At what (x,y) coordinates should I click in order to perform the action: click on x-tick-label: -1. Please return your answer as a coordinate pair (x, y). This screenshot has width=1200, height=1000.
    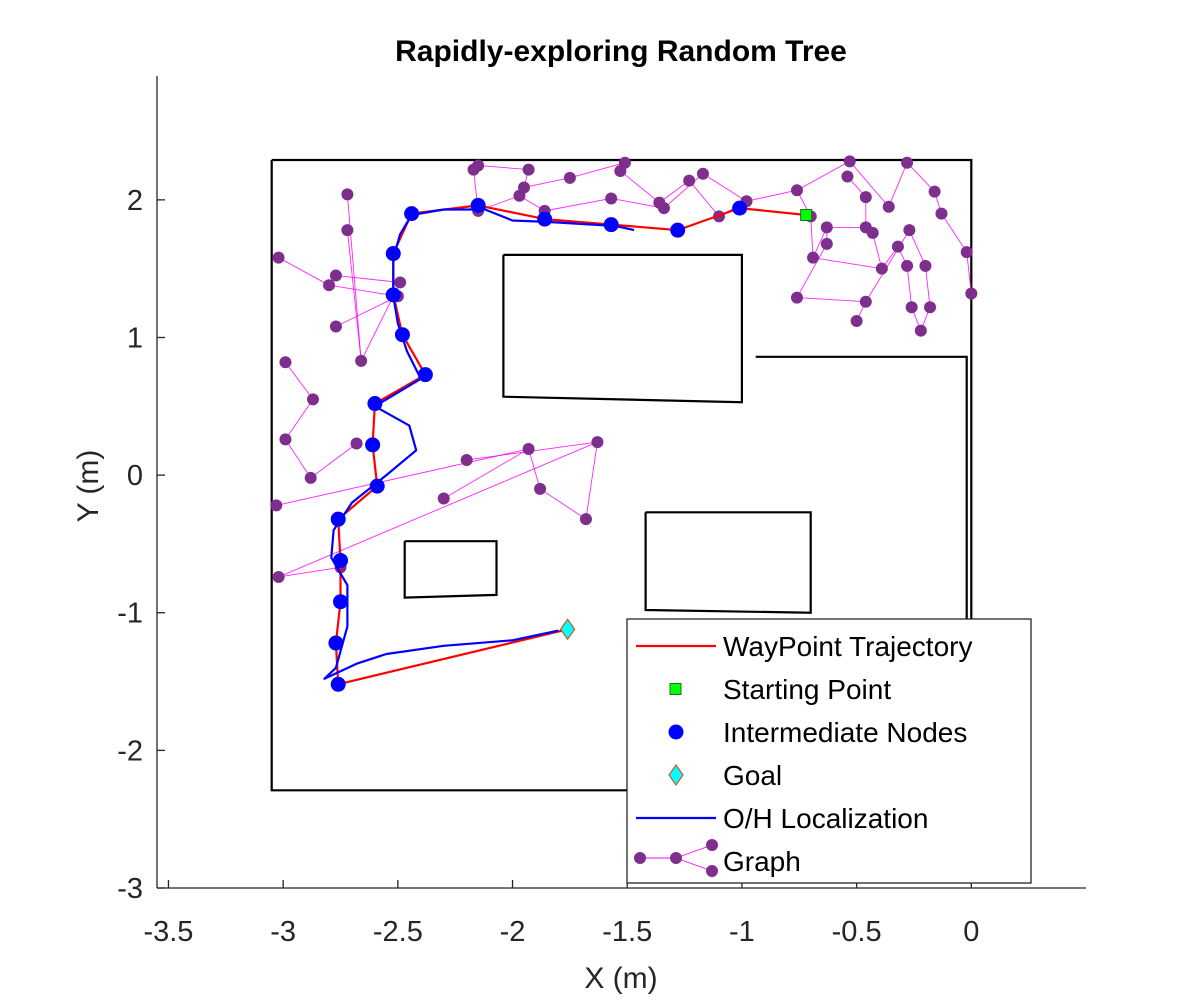
    Looking at the image, I should click on (742, 932).